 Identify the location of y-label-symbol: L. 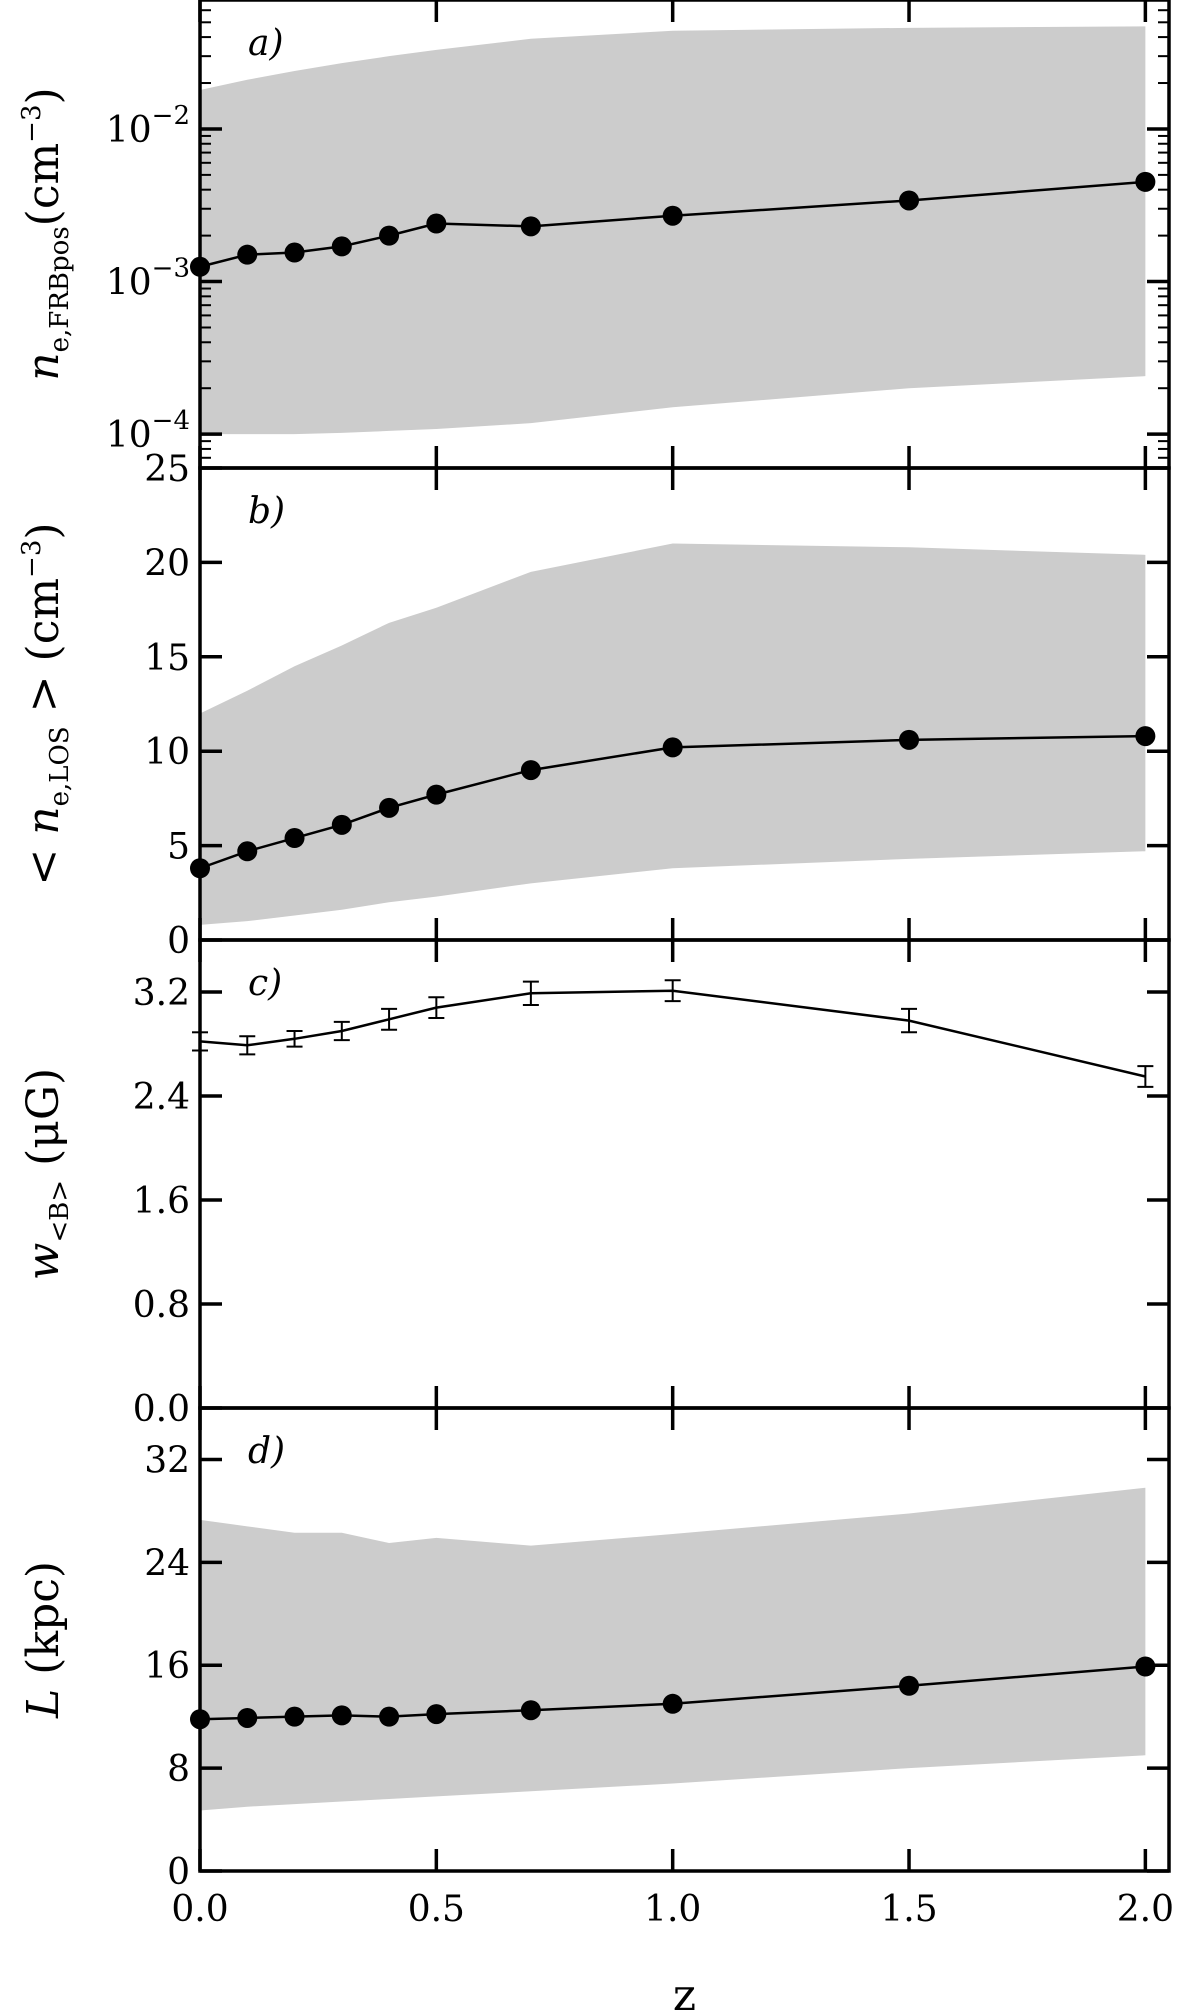
(43, 1704).